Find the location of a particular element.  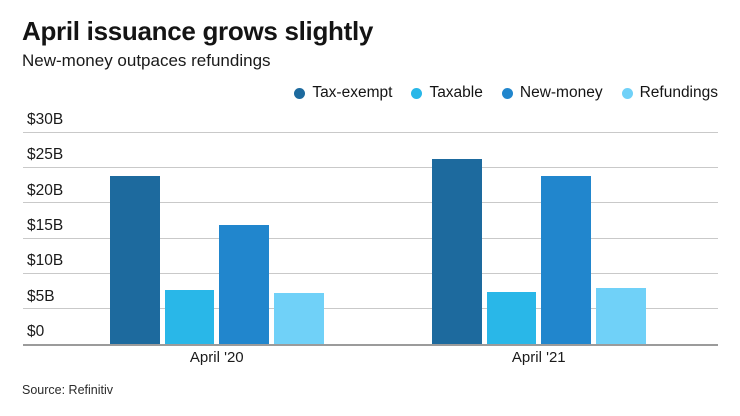

legend-item-new-money: New-money is located at coordinates (552, 93).